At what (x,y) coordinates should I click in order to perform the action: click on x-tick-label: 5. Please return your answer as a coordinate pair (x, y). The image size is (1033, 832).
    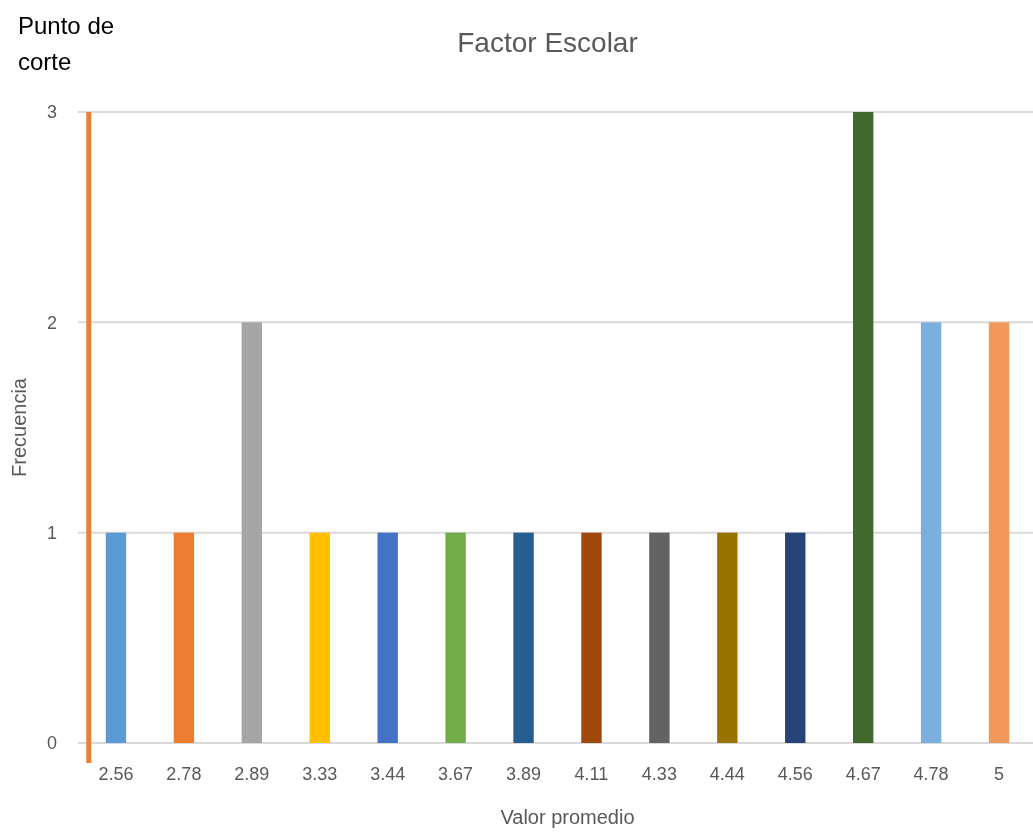
    Looking at the image, I should click on (999, 774).